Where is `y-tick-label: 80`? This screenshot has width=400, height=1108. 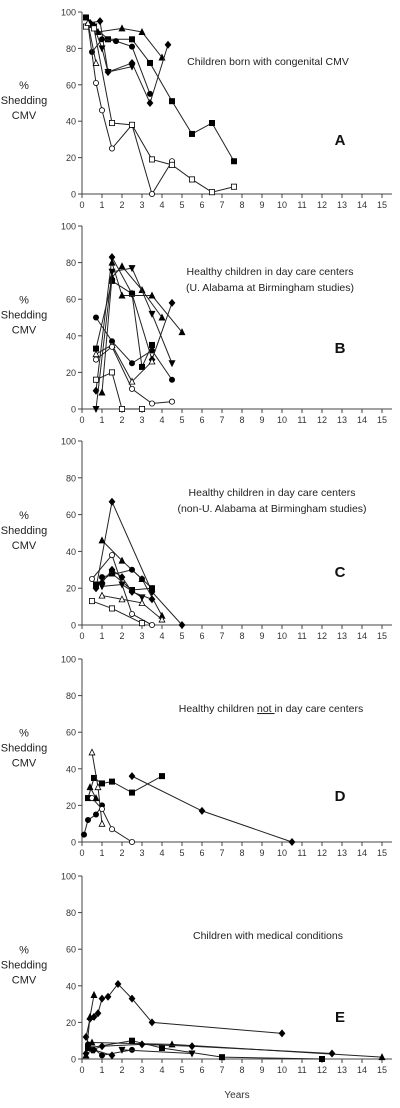 y-tick-label: 80 is located at coordinates (71, 478).